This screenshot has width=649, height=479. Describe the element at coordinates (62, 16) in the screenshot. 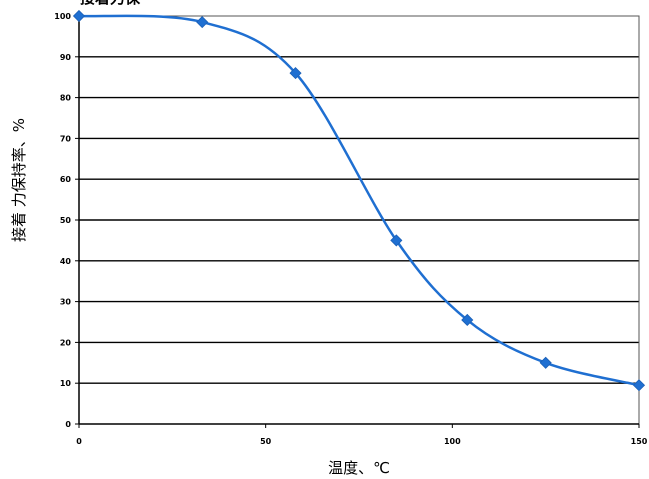

I see `y-tick-label-100: 100` at that location.